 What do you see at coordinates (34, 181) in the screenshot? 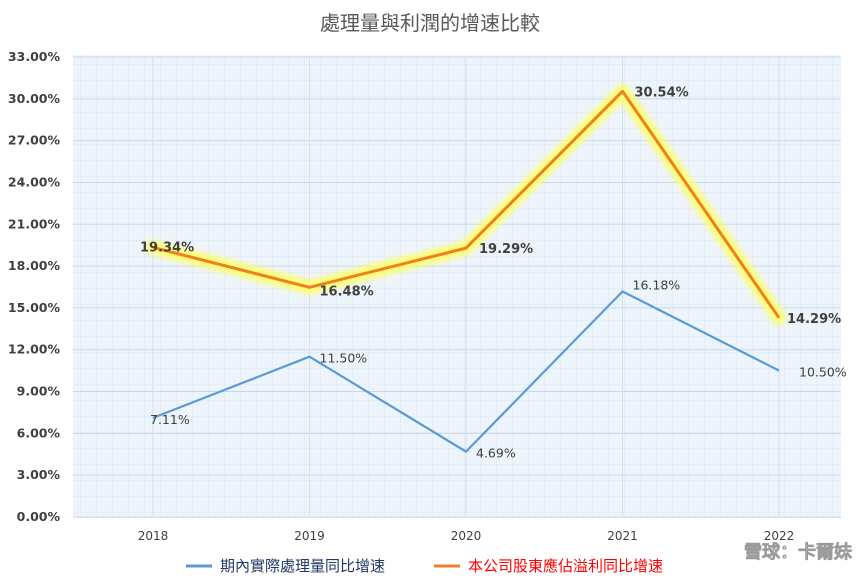
I see `y-tick-label: 24.00%` at bounding box center [34, 181].